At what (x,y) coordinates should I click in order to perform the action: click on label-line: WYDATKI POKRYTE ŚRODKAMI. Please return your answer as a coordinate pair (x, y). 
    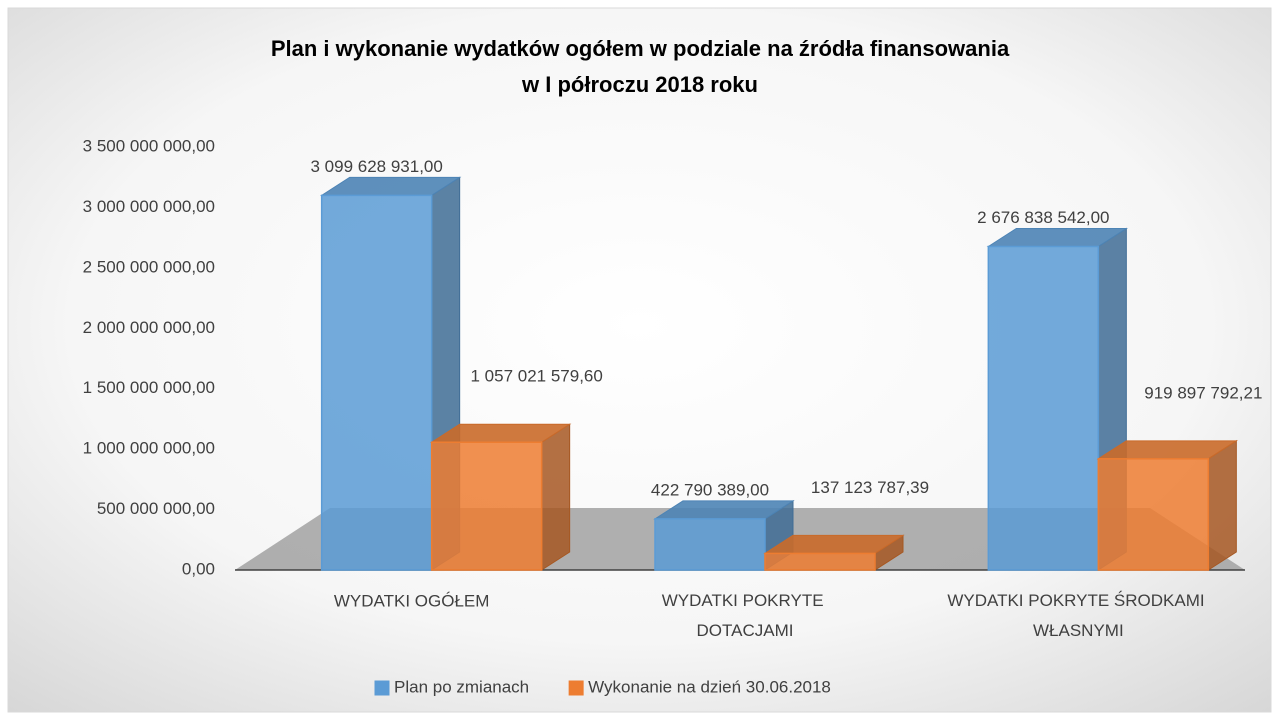
    Looking at the image, I should click on (1078, 600).